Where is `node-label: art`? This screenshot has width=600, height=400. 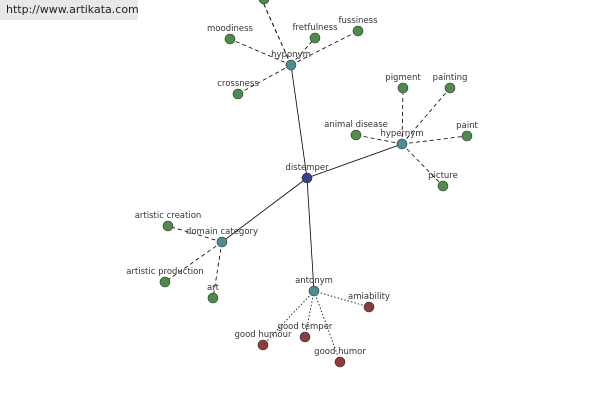 node-label: art is located at coordinates (213, 288).